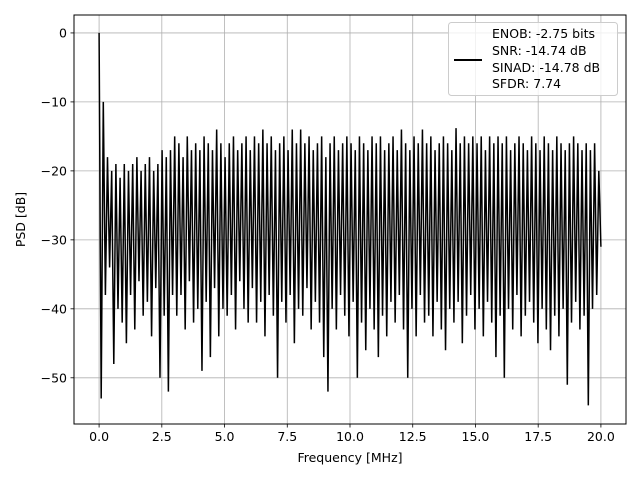  Describe the element at coordinates (63, 32) in the screenshot. I see `y-tick-label: 0` at that location.